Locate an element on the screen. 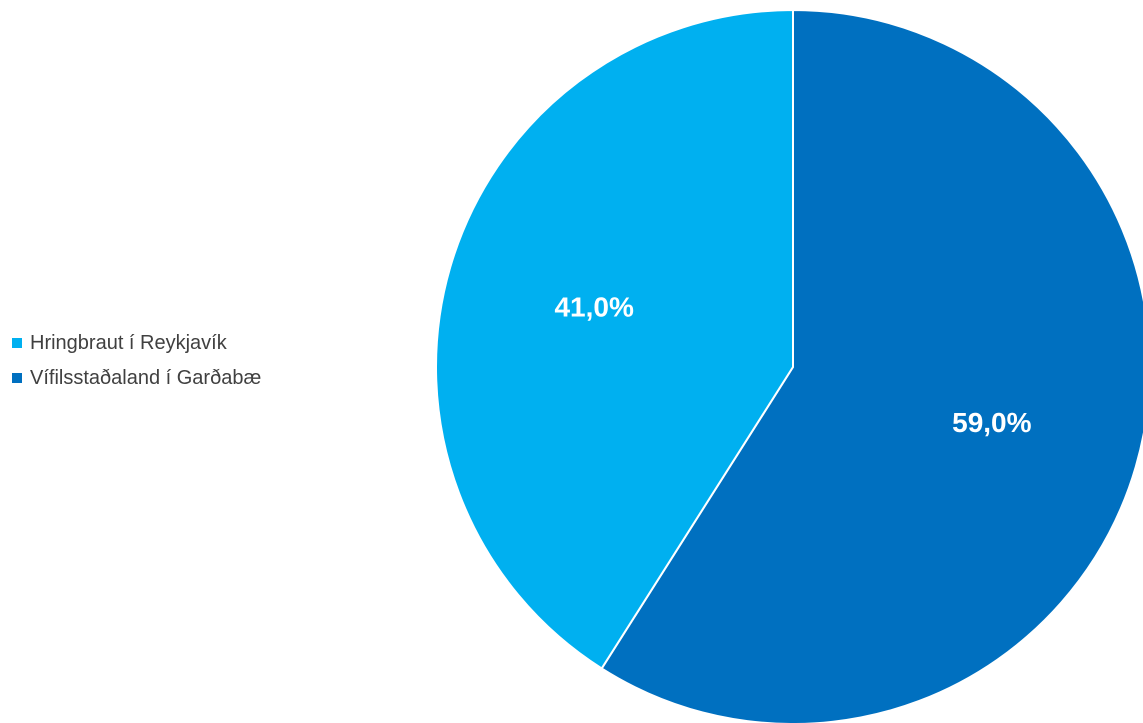  slice-label-vifilsstadaland: 59,0% is located at coordinates (991, 422).